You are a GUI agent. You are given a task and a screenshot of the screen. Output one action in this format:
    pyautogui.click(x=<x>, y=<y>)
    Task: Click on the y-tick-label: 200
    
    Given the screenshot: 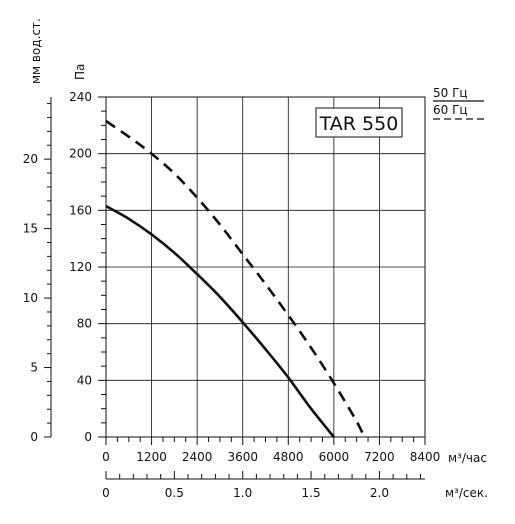 What is the action you would take?
    pyautogui.click(x=80, y=154)
    